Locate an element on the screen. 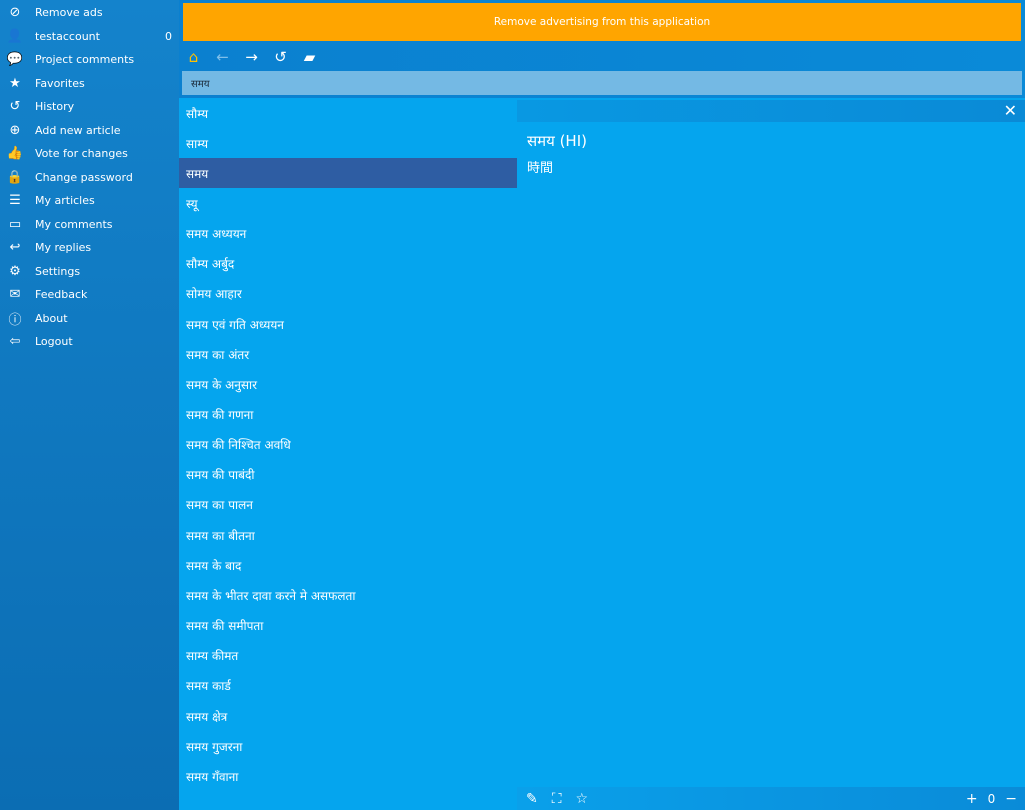 The height and width of the screenshot is (810, 1025). list-item: समय की गणना is located at coordinates (220, 415).